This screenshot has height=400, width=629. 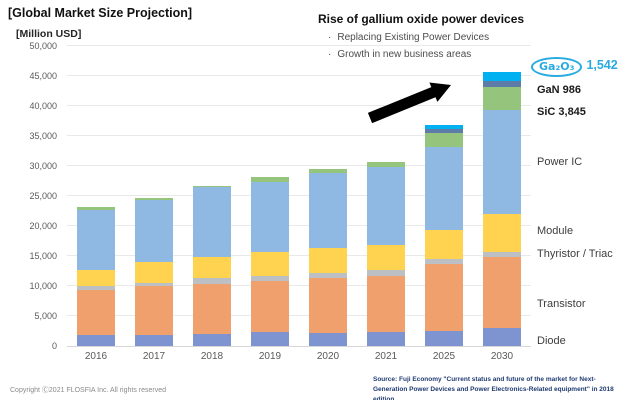 What do you see at coordinates (502, 233) in the screenshot?
I see `bar-2030-segment-module` at bounding box center [502, 233].